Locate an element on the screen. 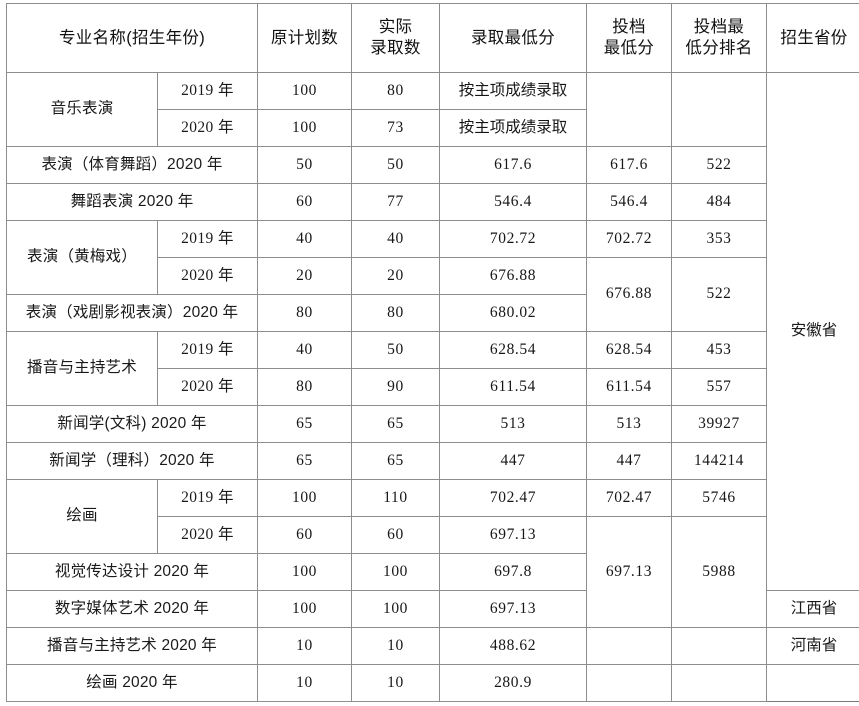 This screenshot has height=706, width=859. cell-plan-count: 20 is located at coordinates (304, 276).